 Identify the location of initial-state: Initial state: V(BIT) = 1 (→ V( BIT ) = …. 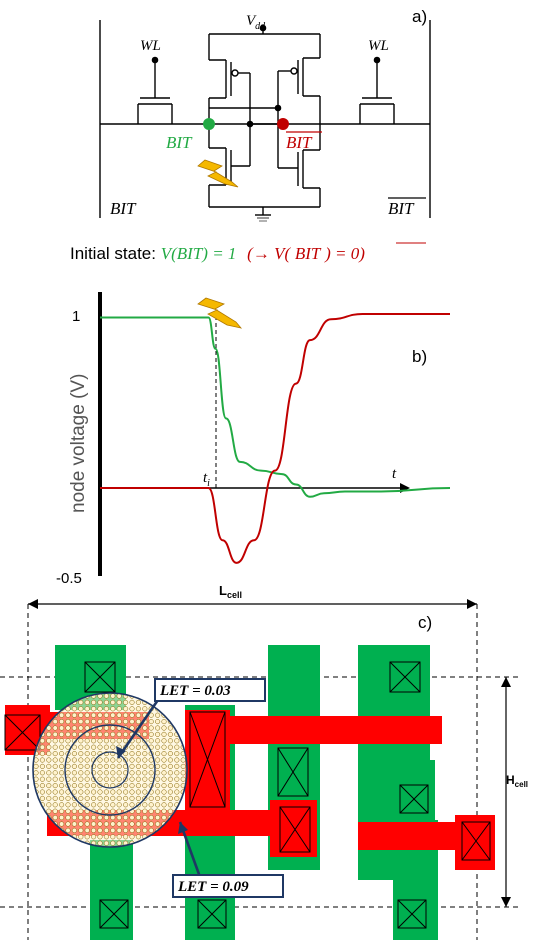
(217, 253).